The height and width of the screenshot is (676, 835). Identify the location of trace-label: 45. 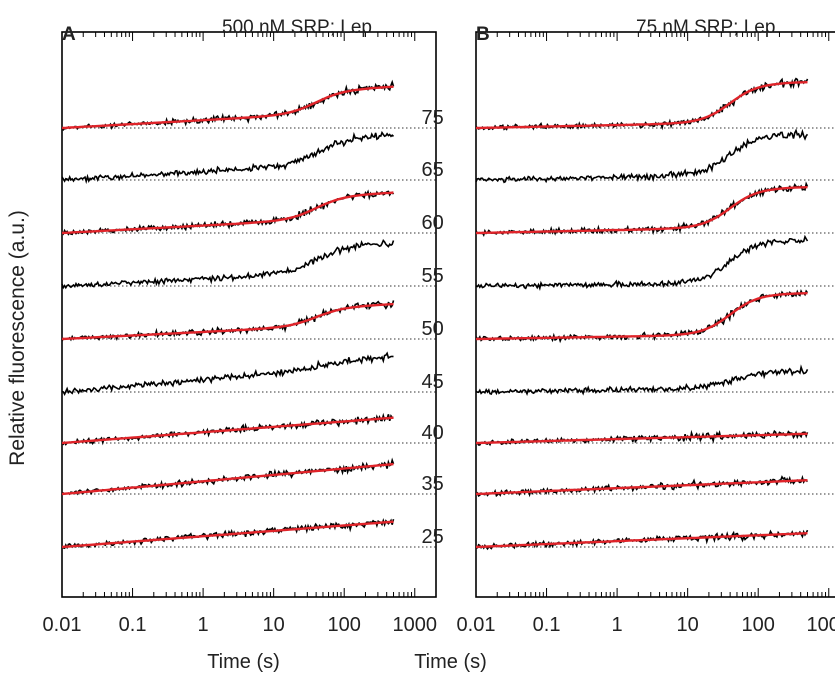
(433, 382).